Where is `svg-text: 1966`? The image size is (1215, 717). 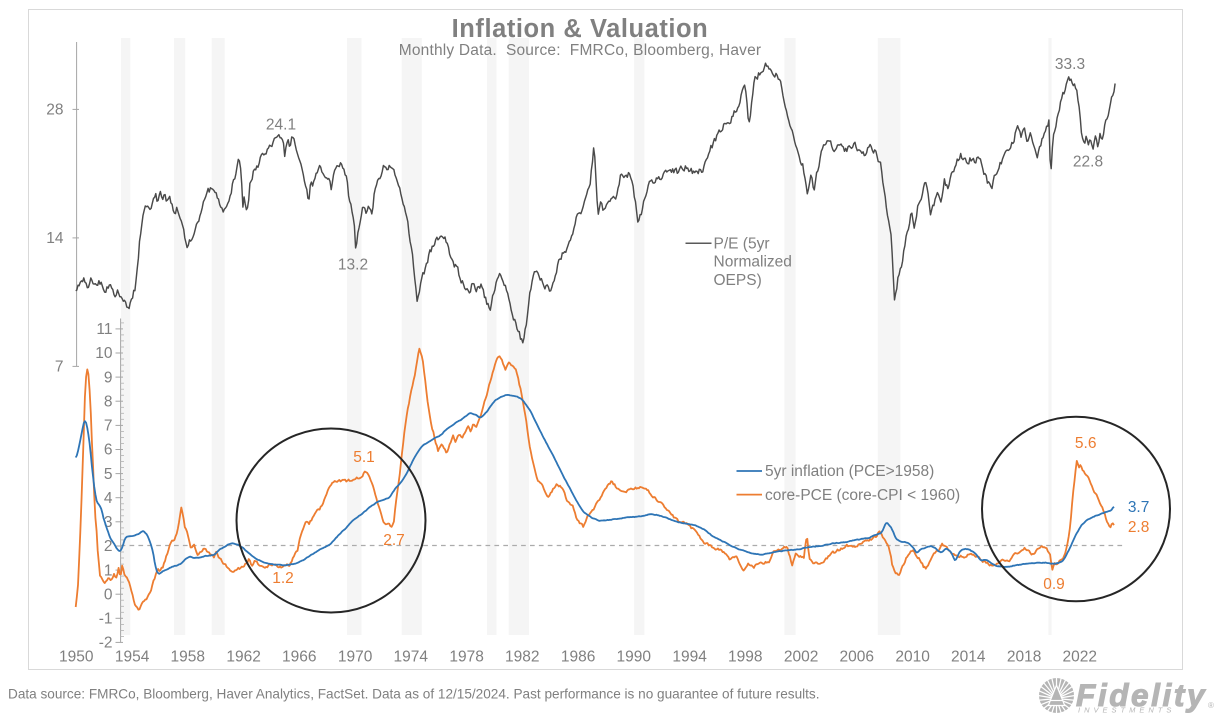
svg-text: 1966 is located at coordinates (299, 657).